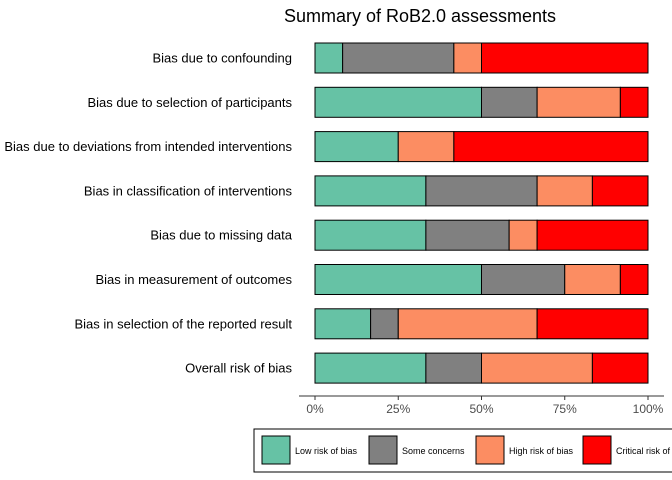 The image size is (672, 480). Describe the element at coordinates (183, 323) in the screenshot. I see `category-label: Bias in selection of the reported result` at that location.